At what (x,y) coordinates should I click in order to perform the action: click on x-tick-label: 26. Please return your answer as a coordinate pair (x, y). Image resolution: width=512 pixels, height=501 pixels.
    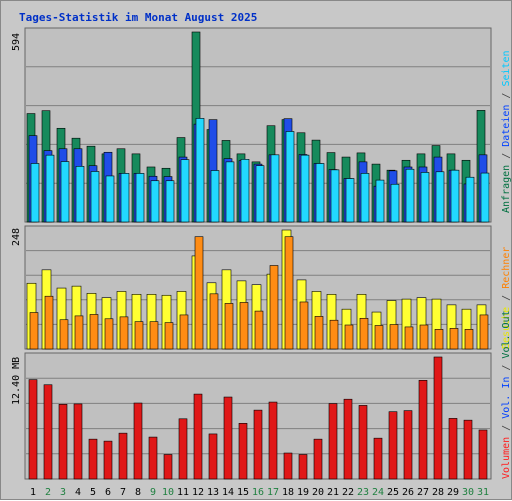
    Looking at the image, I should click on (408, 492).